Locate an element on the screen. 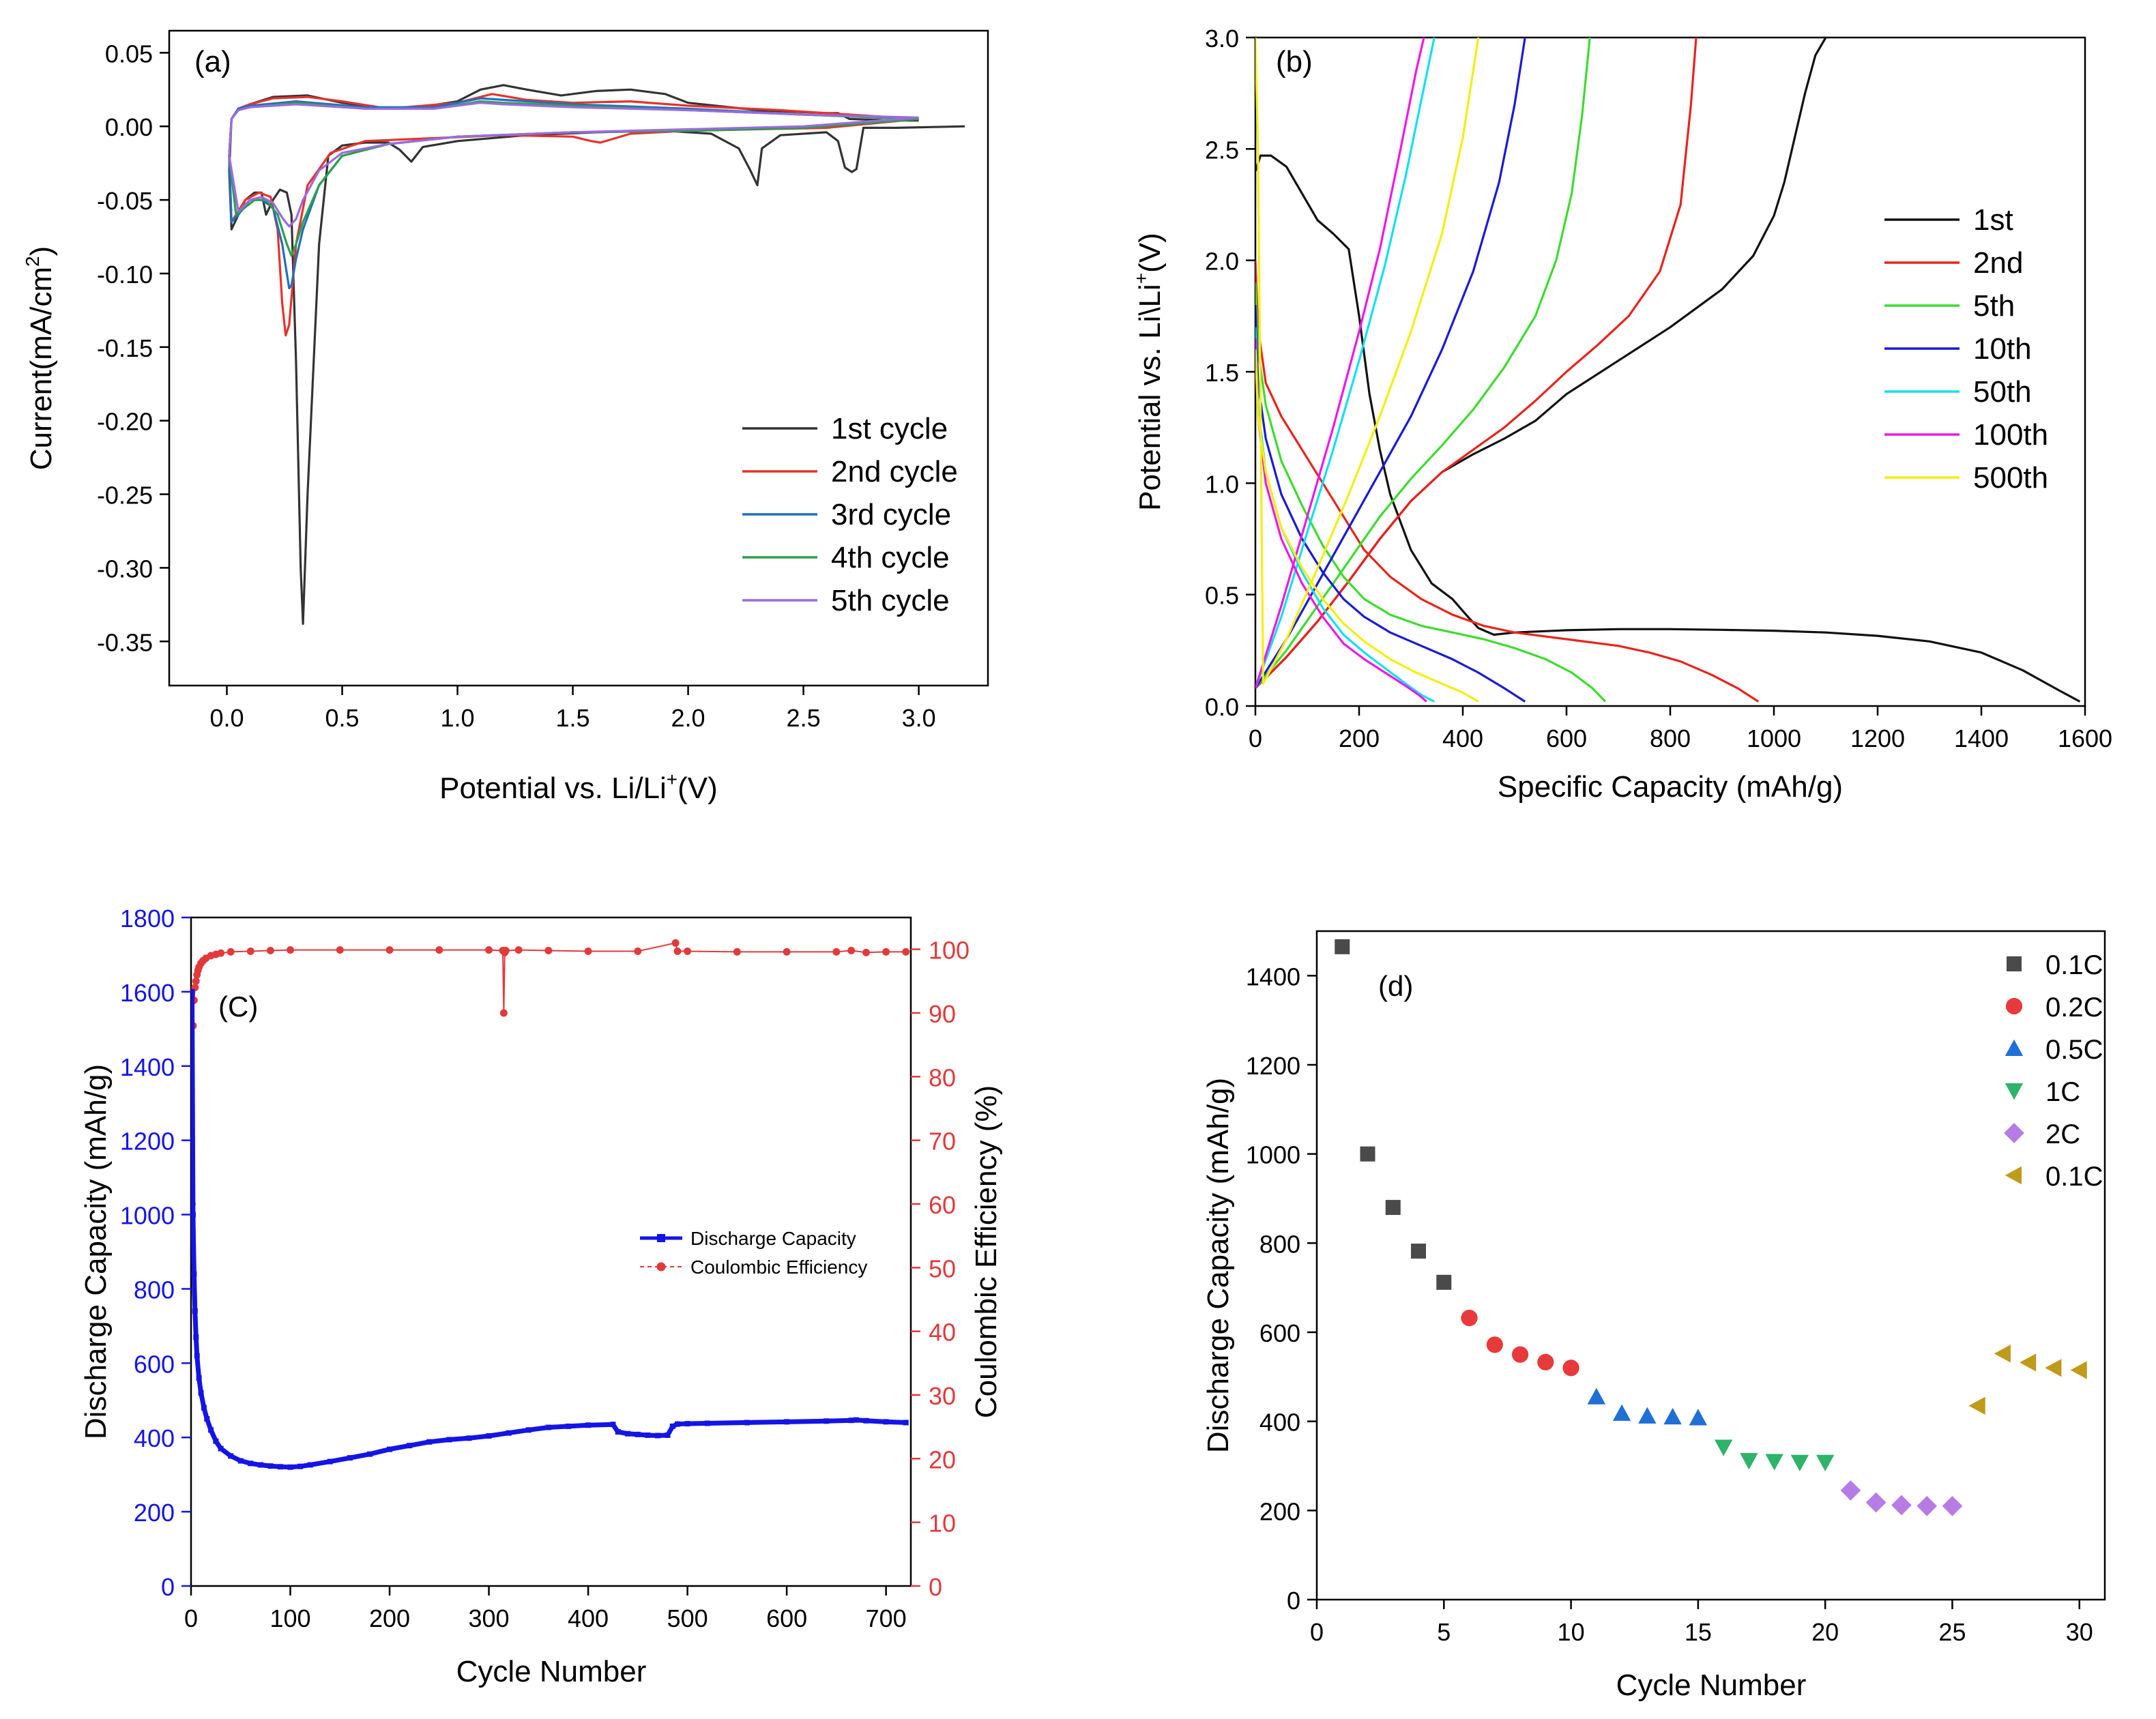 This screenshot has width=2156, height=1719. y-tick-label: -0.10 is located at coordinates (125, 275).